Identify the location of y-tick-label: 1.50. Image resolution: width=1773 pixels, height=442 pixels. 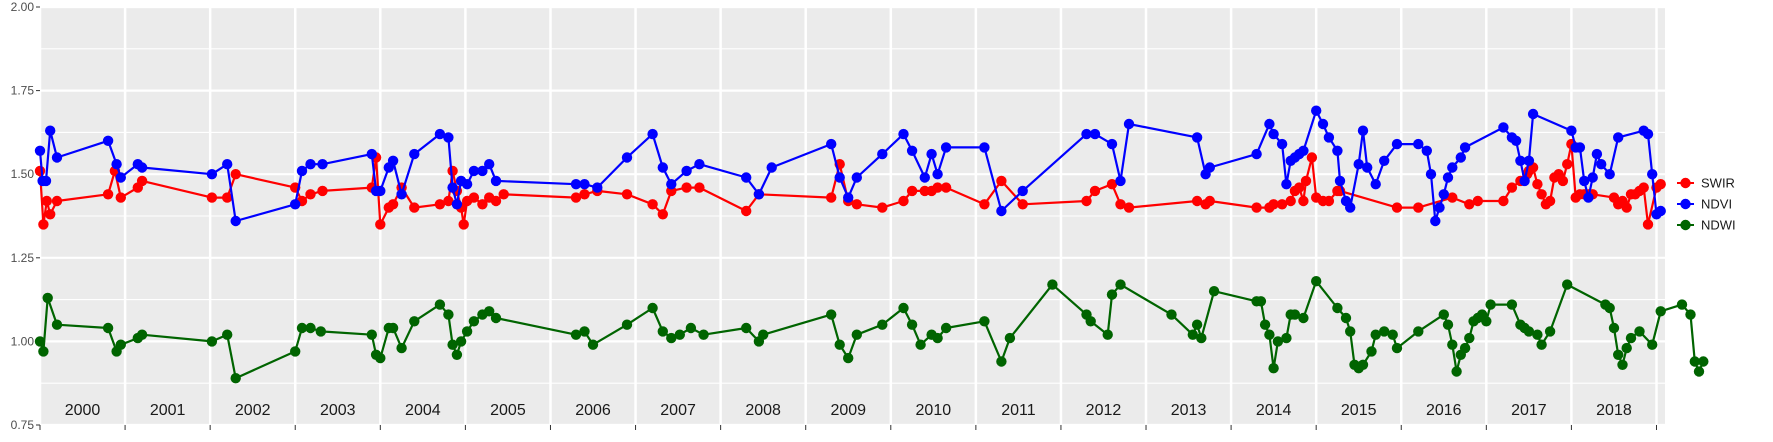
(23, 174).